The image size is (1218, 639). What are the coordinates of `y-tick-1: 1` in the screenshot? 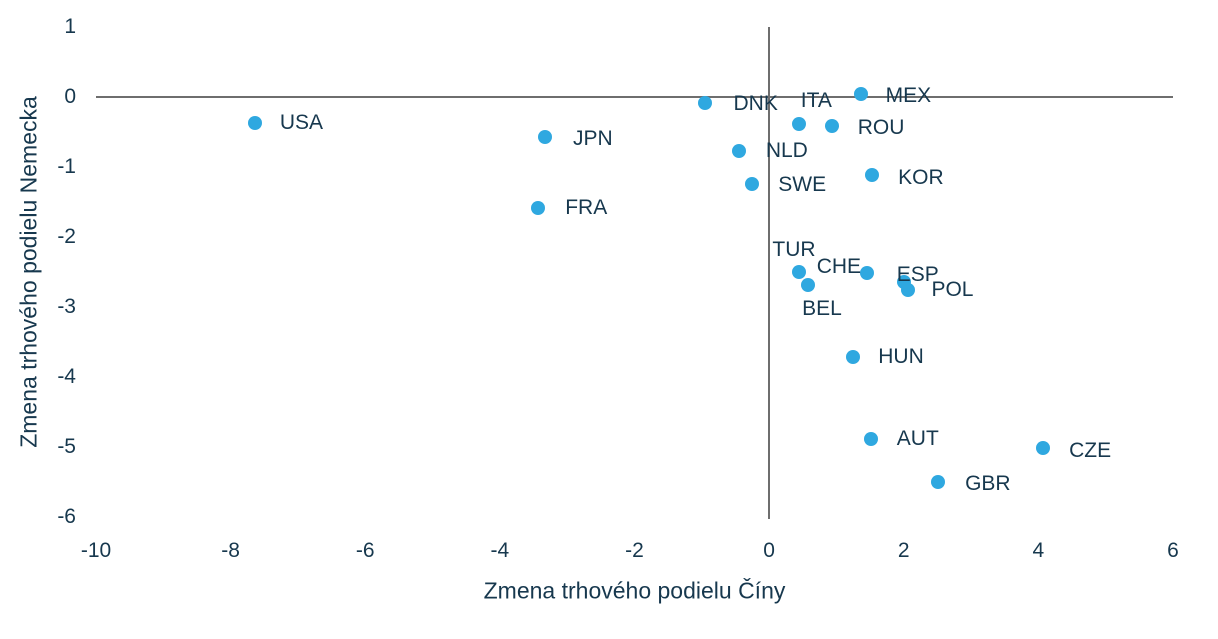 It's located at (70, 26).